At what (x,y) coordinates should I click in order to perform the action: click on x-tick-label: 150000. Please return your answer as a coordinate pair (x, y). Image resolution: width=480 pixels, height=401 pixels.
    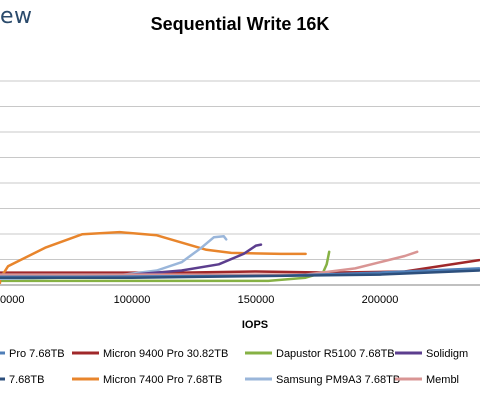
    Looking at the image, I should click on (256, 300).